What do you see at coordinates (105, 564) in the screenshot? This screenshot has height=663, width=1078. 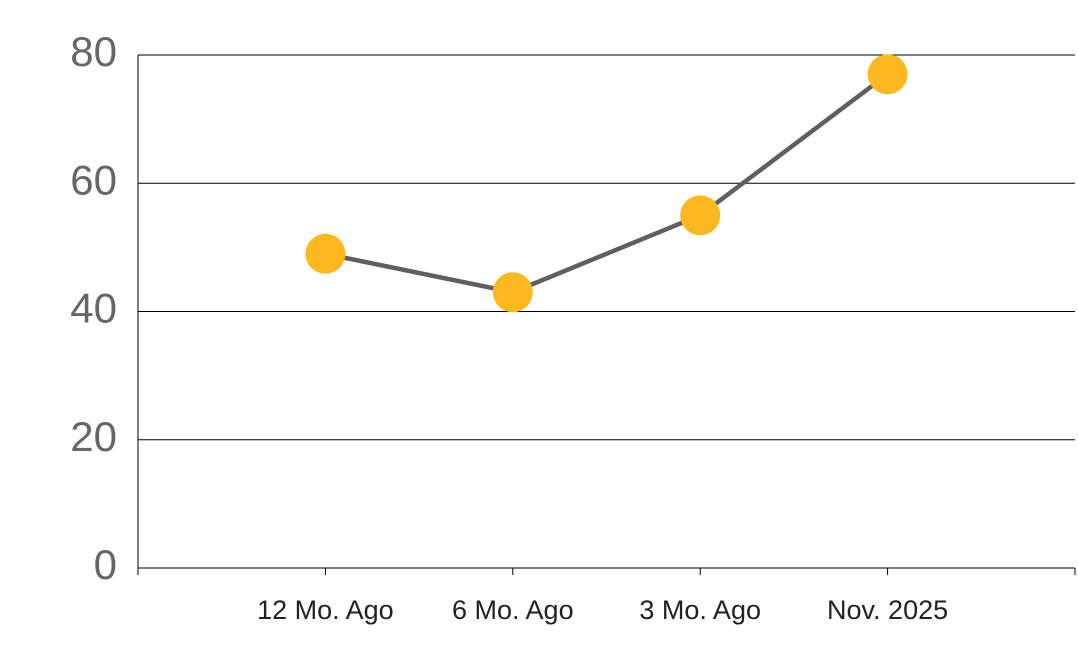 I see `y-tick-label: 0` at bounding box center [105, 564].